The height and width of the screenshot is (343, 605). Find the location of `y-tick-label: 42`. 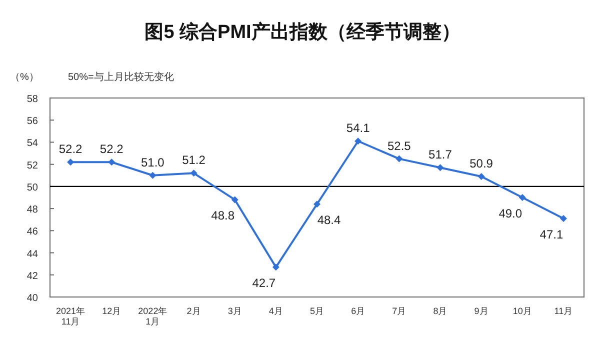

y-tick-label: 42 is located at coordinates (32, 276).